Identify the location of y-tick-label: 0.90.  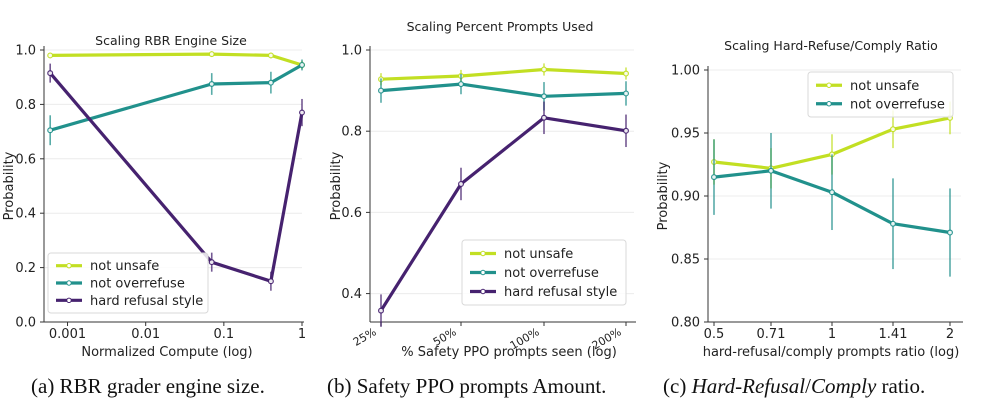
(685, 197).